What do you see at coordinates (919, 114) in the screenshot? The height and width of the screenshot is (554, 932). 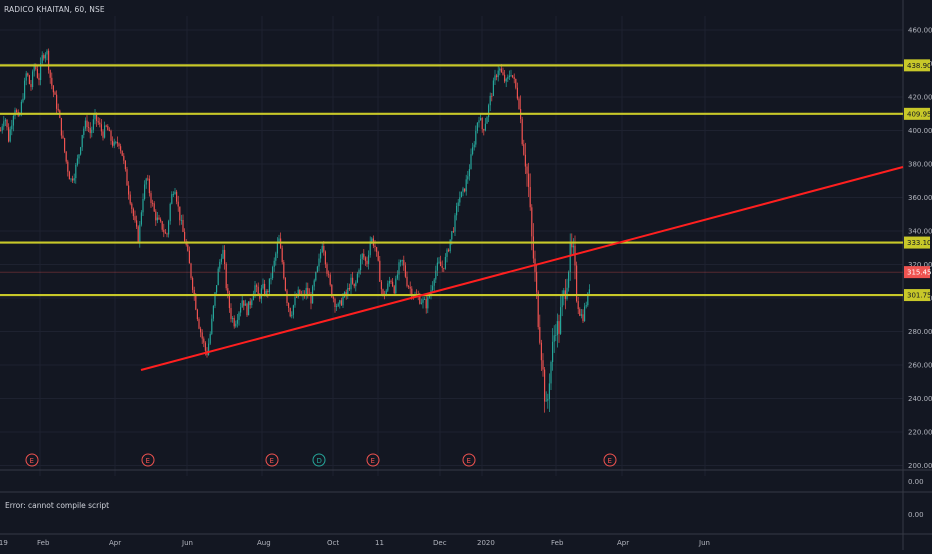 I see `price-badge-label: 409.95` at bounding box center [919, 114].